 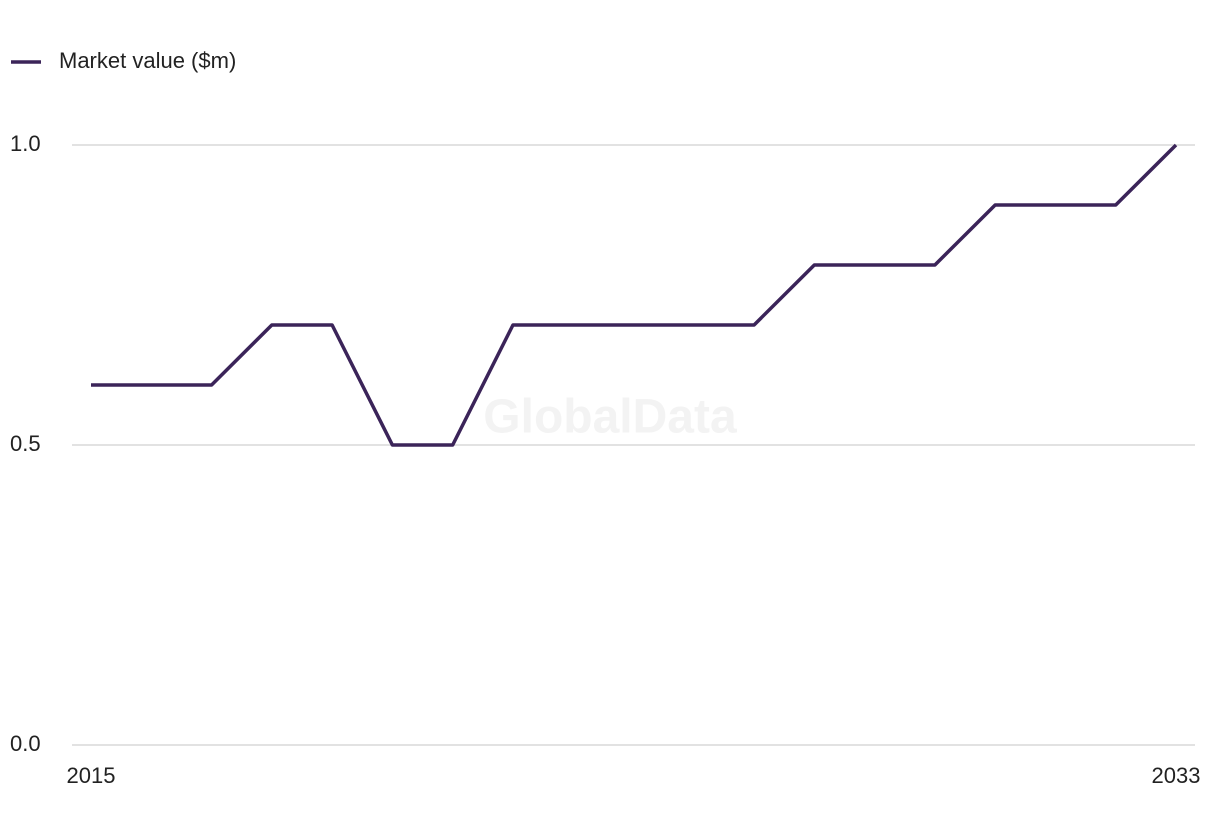 What do you see at coordinates (147, 60) in the screenshot?
I see `legend-label: Market value ($m)` at bounding box center [147, 60].